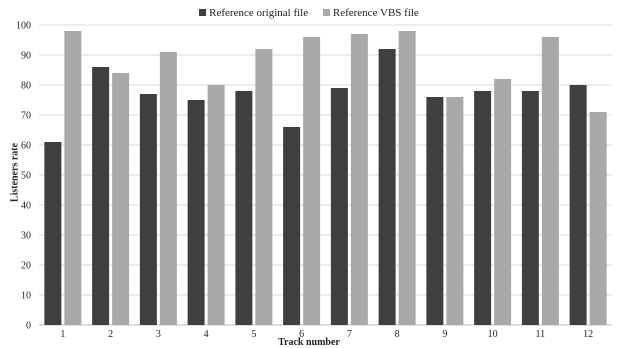 The height and width of the screenshot is (348, 618). I want to click on y-tick-label: 80, so click(26, 86).